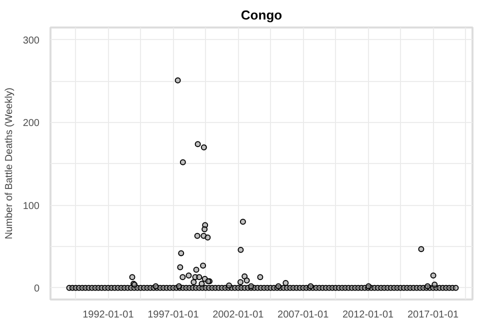  Describe the element at coordinates (31, 40) in the screenshot. I see `y-tick-label: 300` at that location.